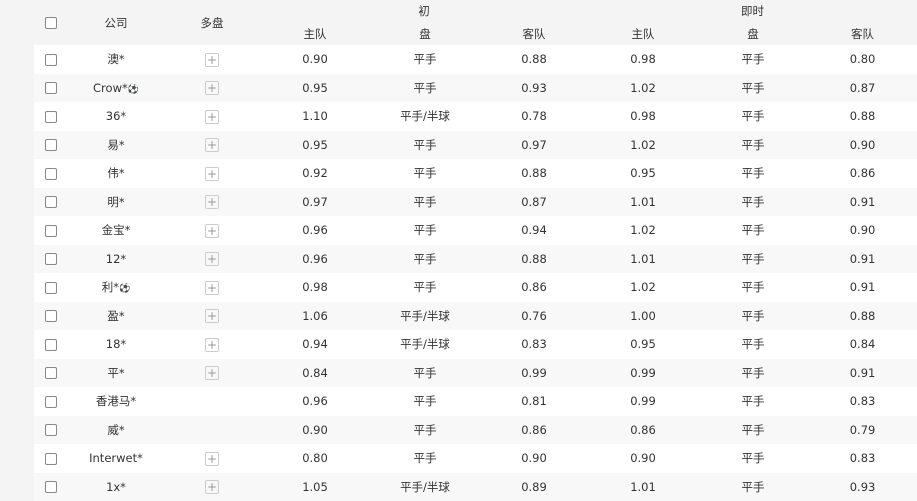  Describe the element at coordinates (534, 487) in the screenshot. I see `odds-i-away: 0.89` at that location.